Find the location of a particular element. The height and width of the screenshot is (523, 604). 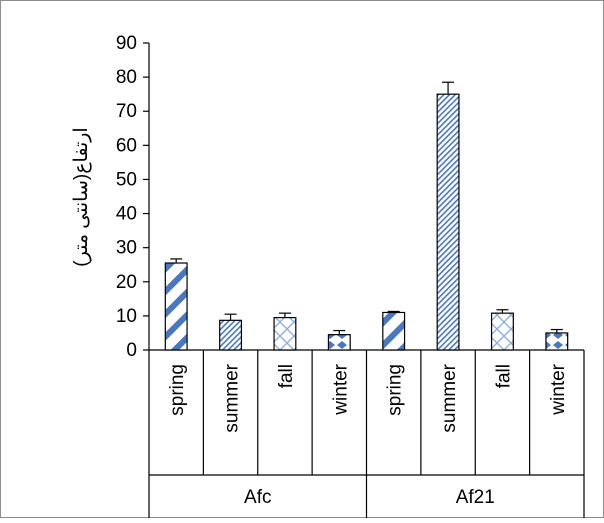

group-label: Afc is located at coordinates (257, 497).